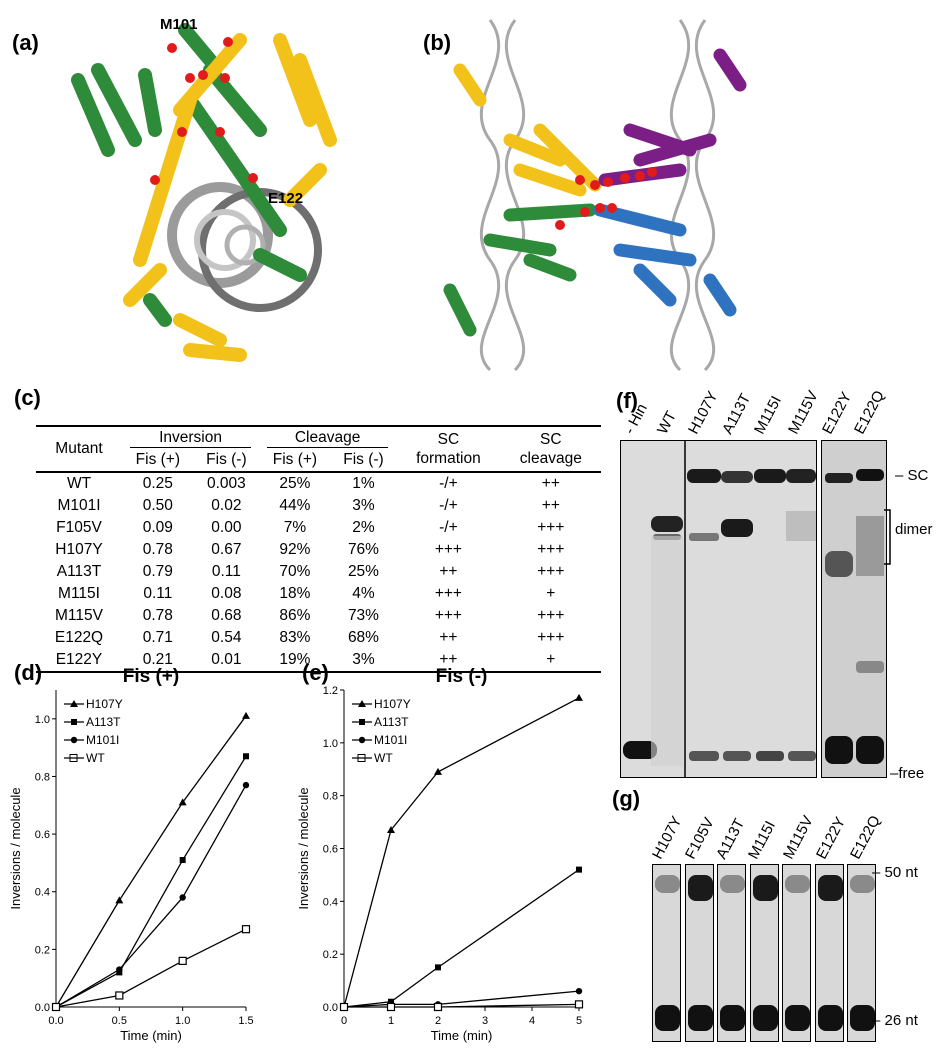  What do you see at coordinates (286, 198) in the screenshot?
I see `label-e122: E122` at bounding box center [286, 198].